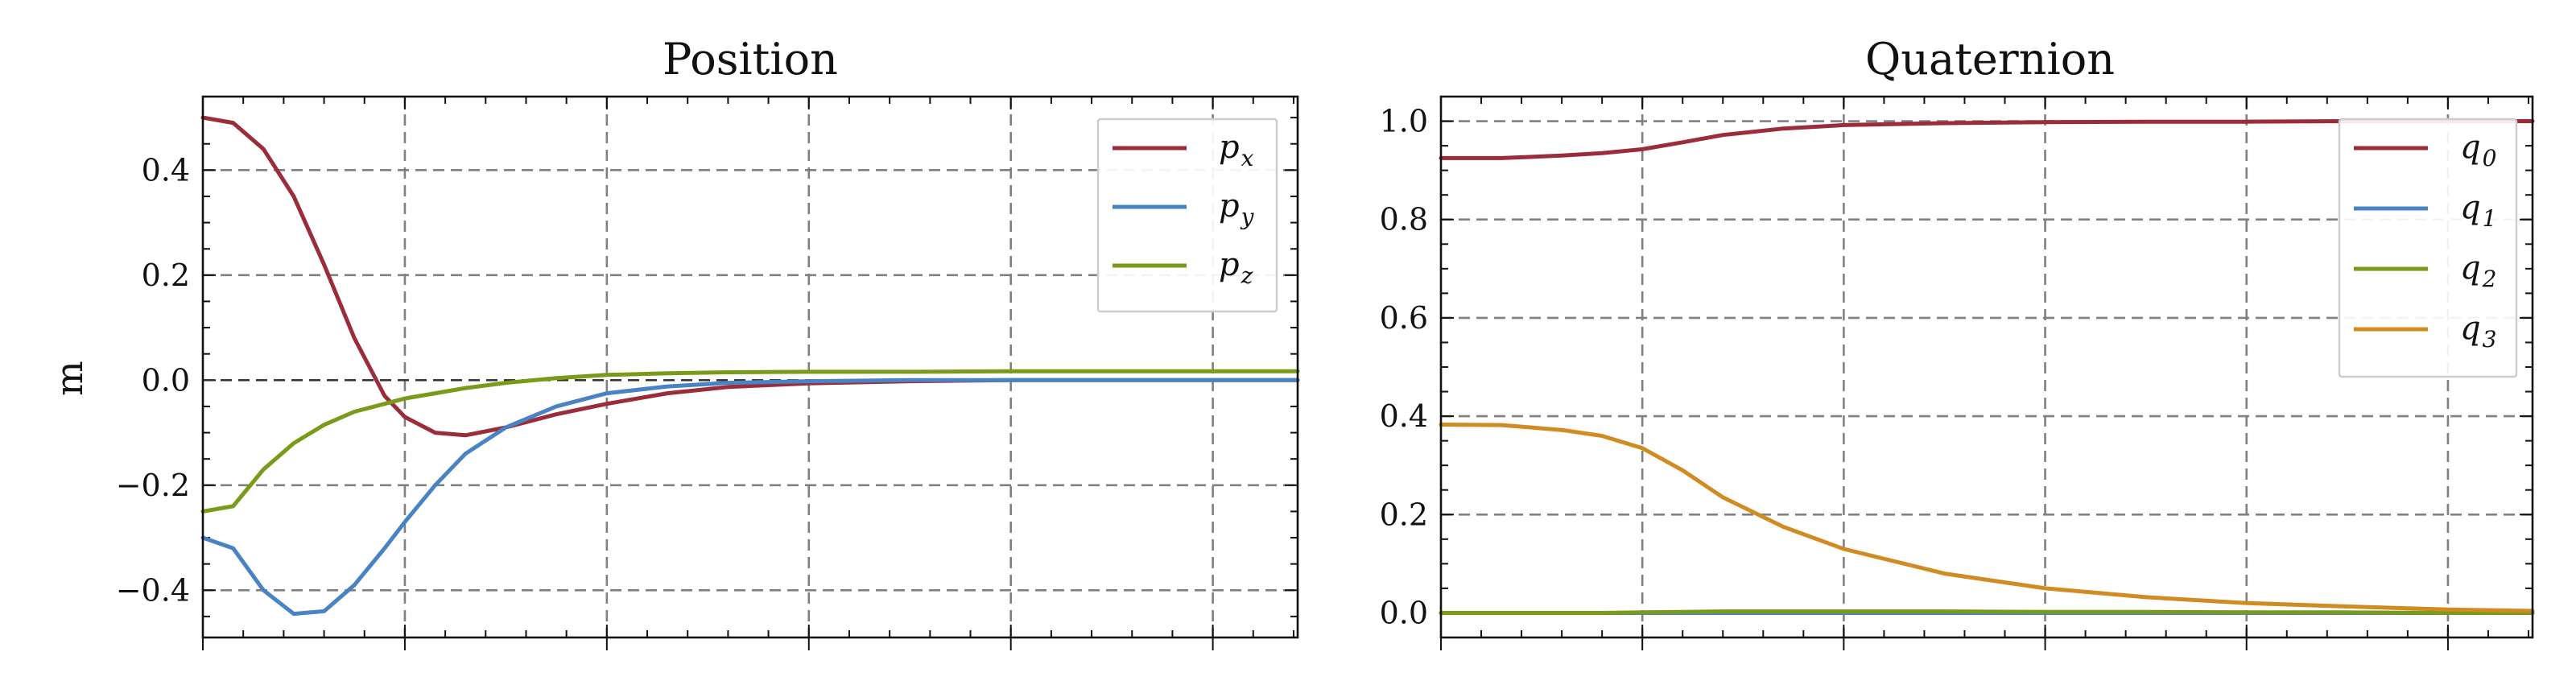 The height and width of the screenshot is (689, 2576). Describe the element at coordinates (1237, 209) in the screenshot. I see `legend-label: py` at that location.